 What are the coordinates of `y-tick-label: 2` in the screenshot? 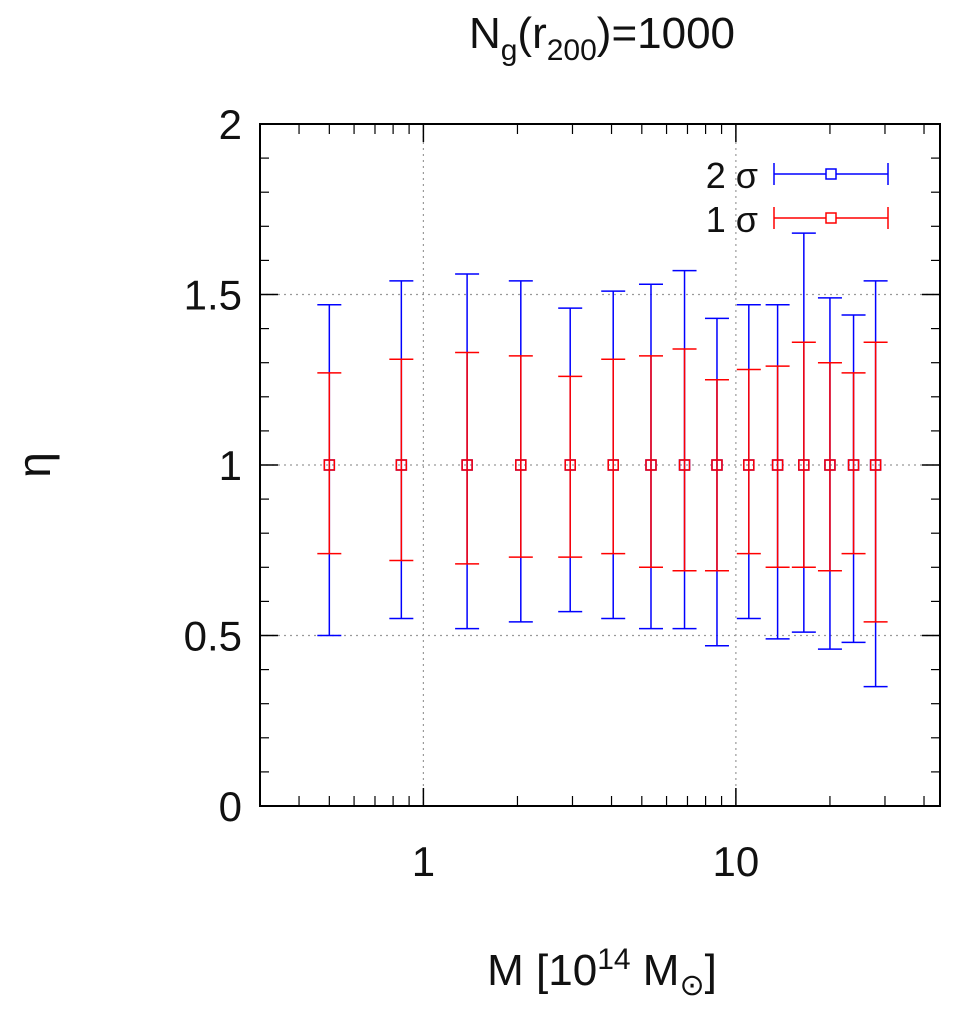 It's located at (230, 124).